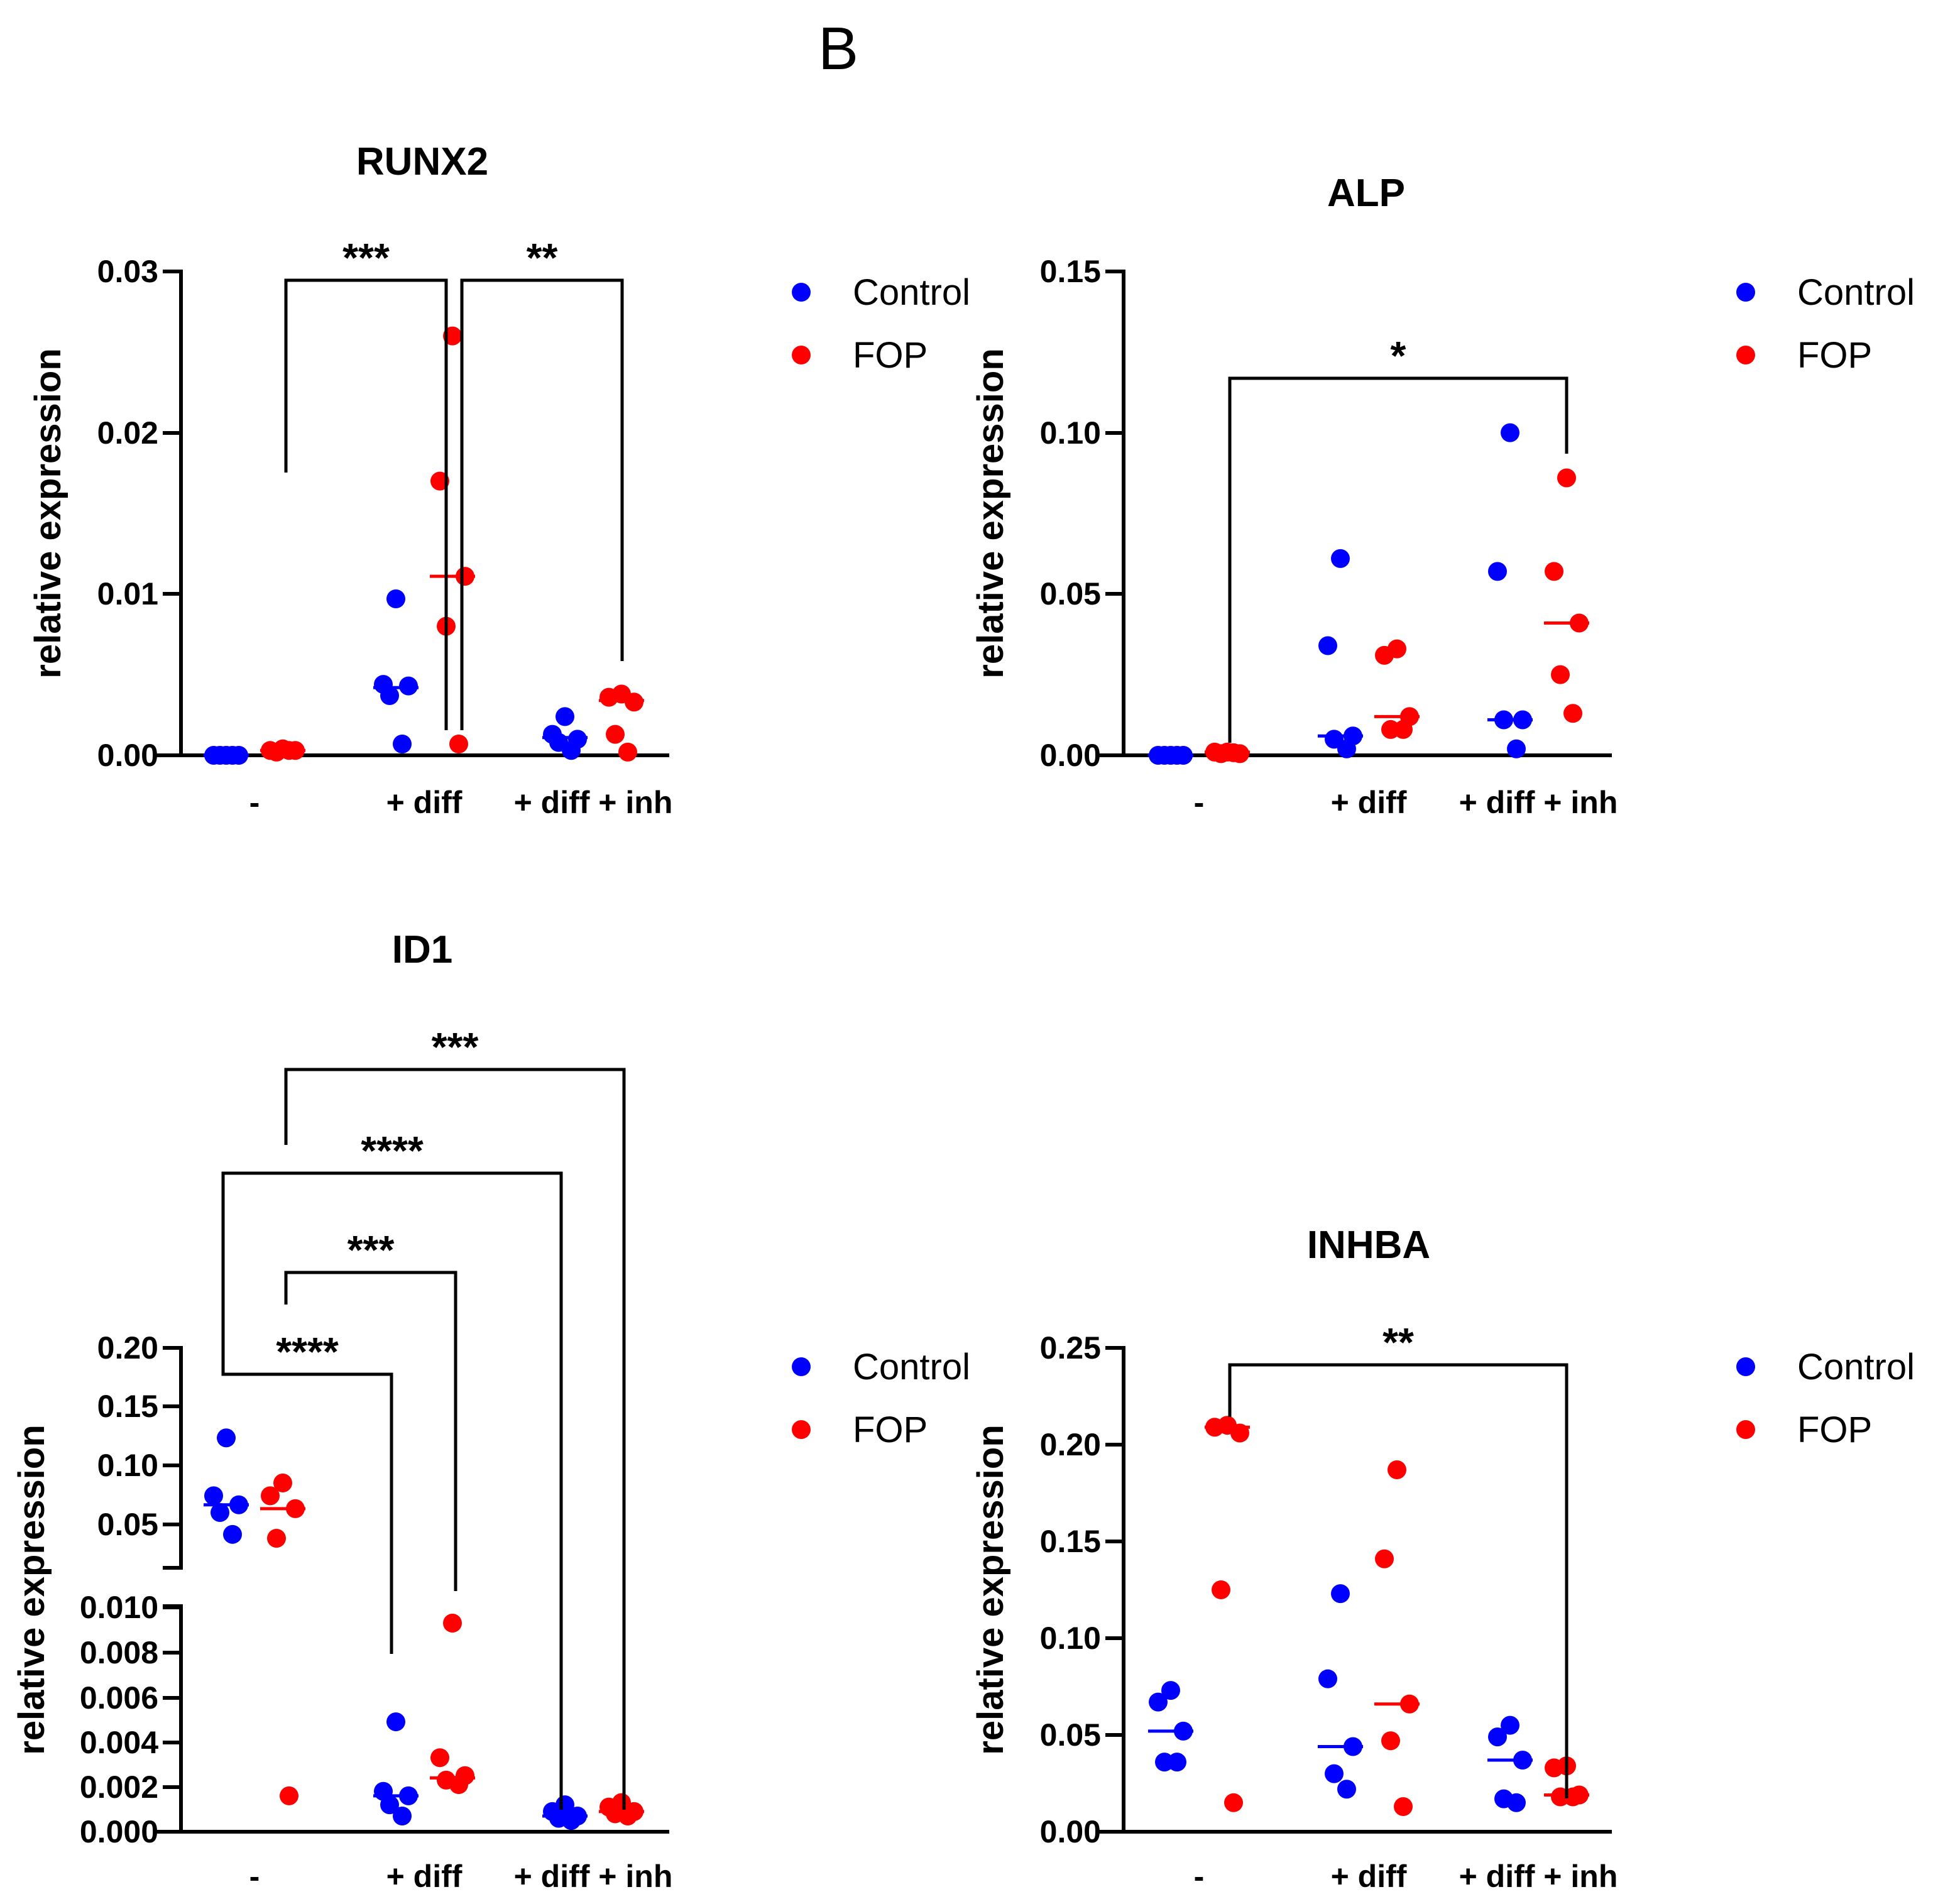 Image resolution: width=1938 pixels, height=1904 pixels. What do you see at coordinates (1398, 355) in the screenshot?
I see `significance-label: *` at bounding box center [1398, 355].